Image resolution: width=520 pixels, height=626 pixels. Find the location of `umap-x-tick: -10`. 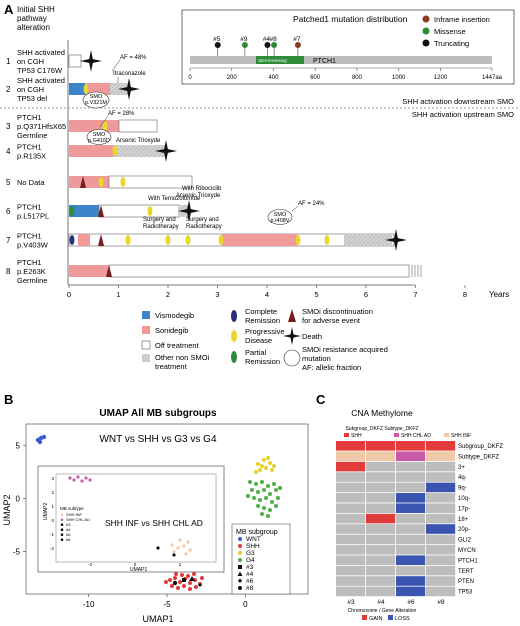

umap-x-tick: -10 is located at coordinates (89, 604).